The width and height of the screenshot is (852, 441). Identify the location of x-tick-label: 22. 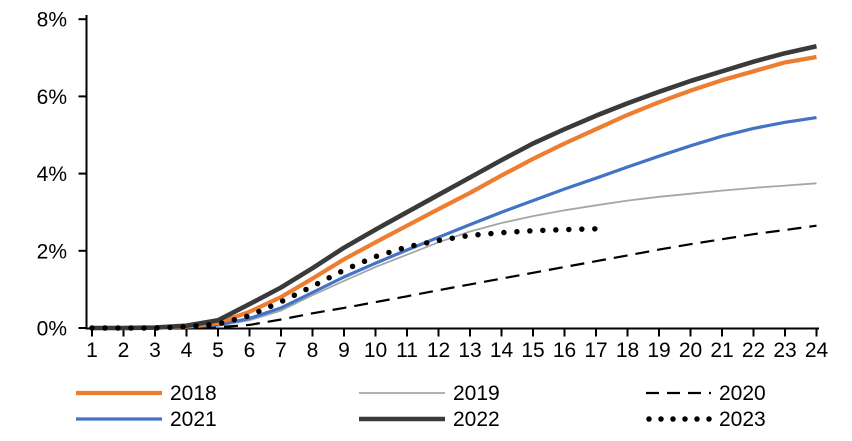
(753, 350).